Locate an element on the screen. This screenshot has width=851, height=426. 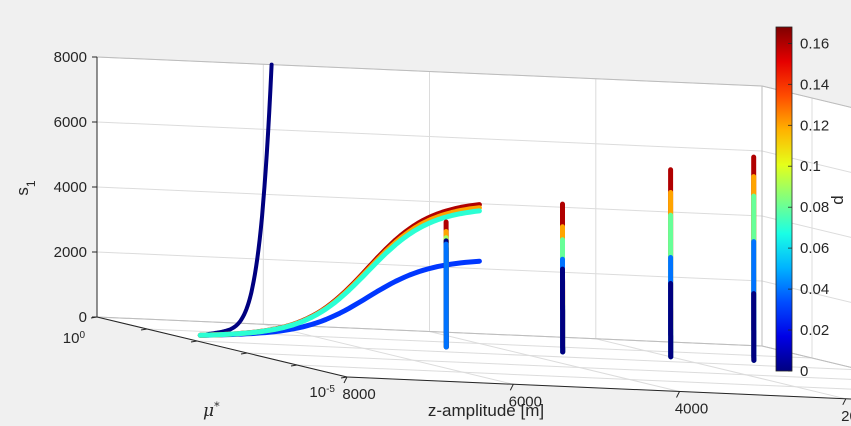
colorbar-tick-label: 0.04 is located at coordinates (814, 289).